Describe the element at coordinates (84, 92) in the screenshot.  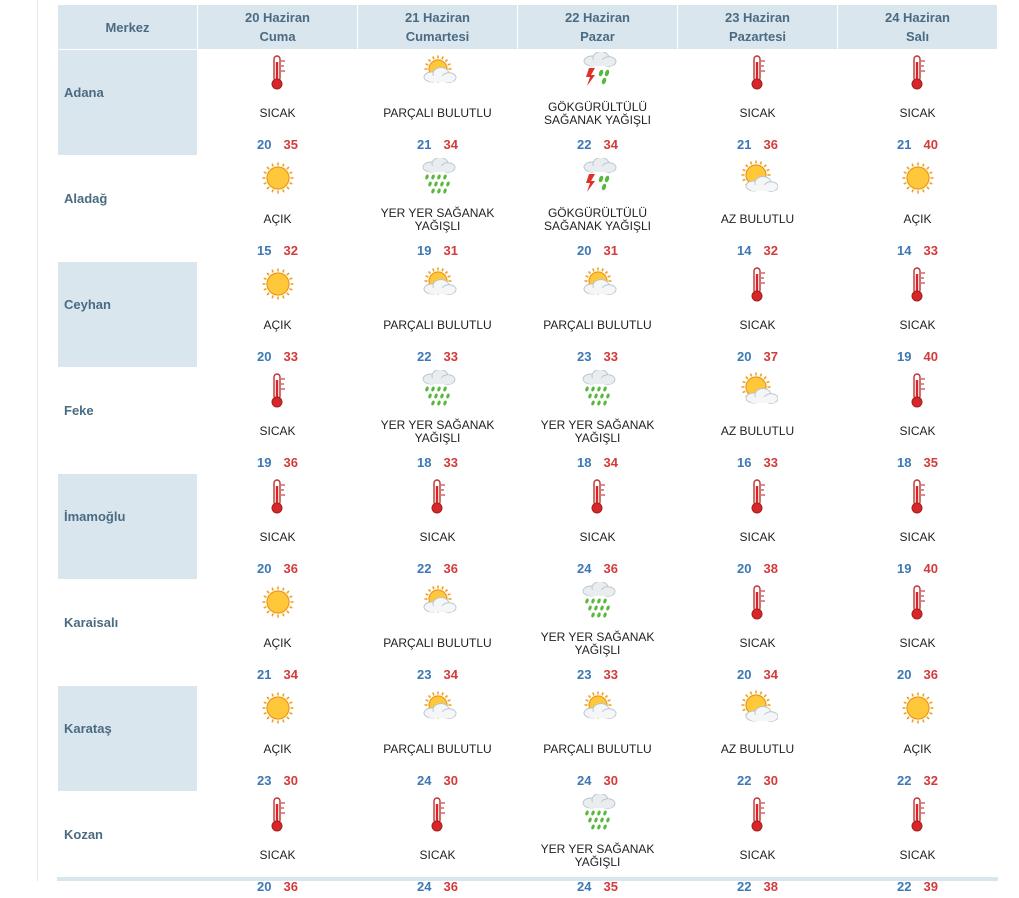
I see `city-label: Adana` at that location.